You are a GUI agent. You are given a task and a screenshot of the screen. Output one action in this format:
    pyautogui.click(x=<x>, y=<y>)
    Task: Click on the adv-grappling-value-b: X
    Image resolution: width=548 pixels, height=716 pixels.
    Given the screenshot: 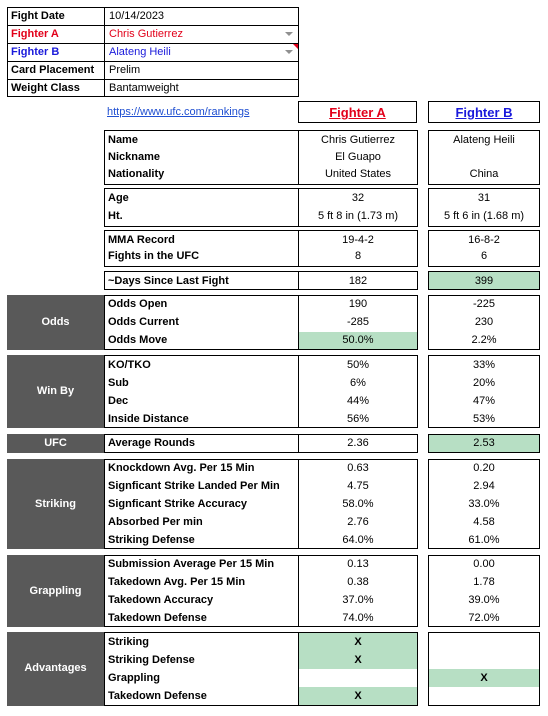 What is the action you would take?
    pyautogui.click(x=484, y=678)
    